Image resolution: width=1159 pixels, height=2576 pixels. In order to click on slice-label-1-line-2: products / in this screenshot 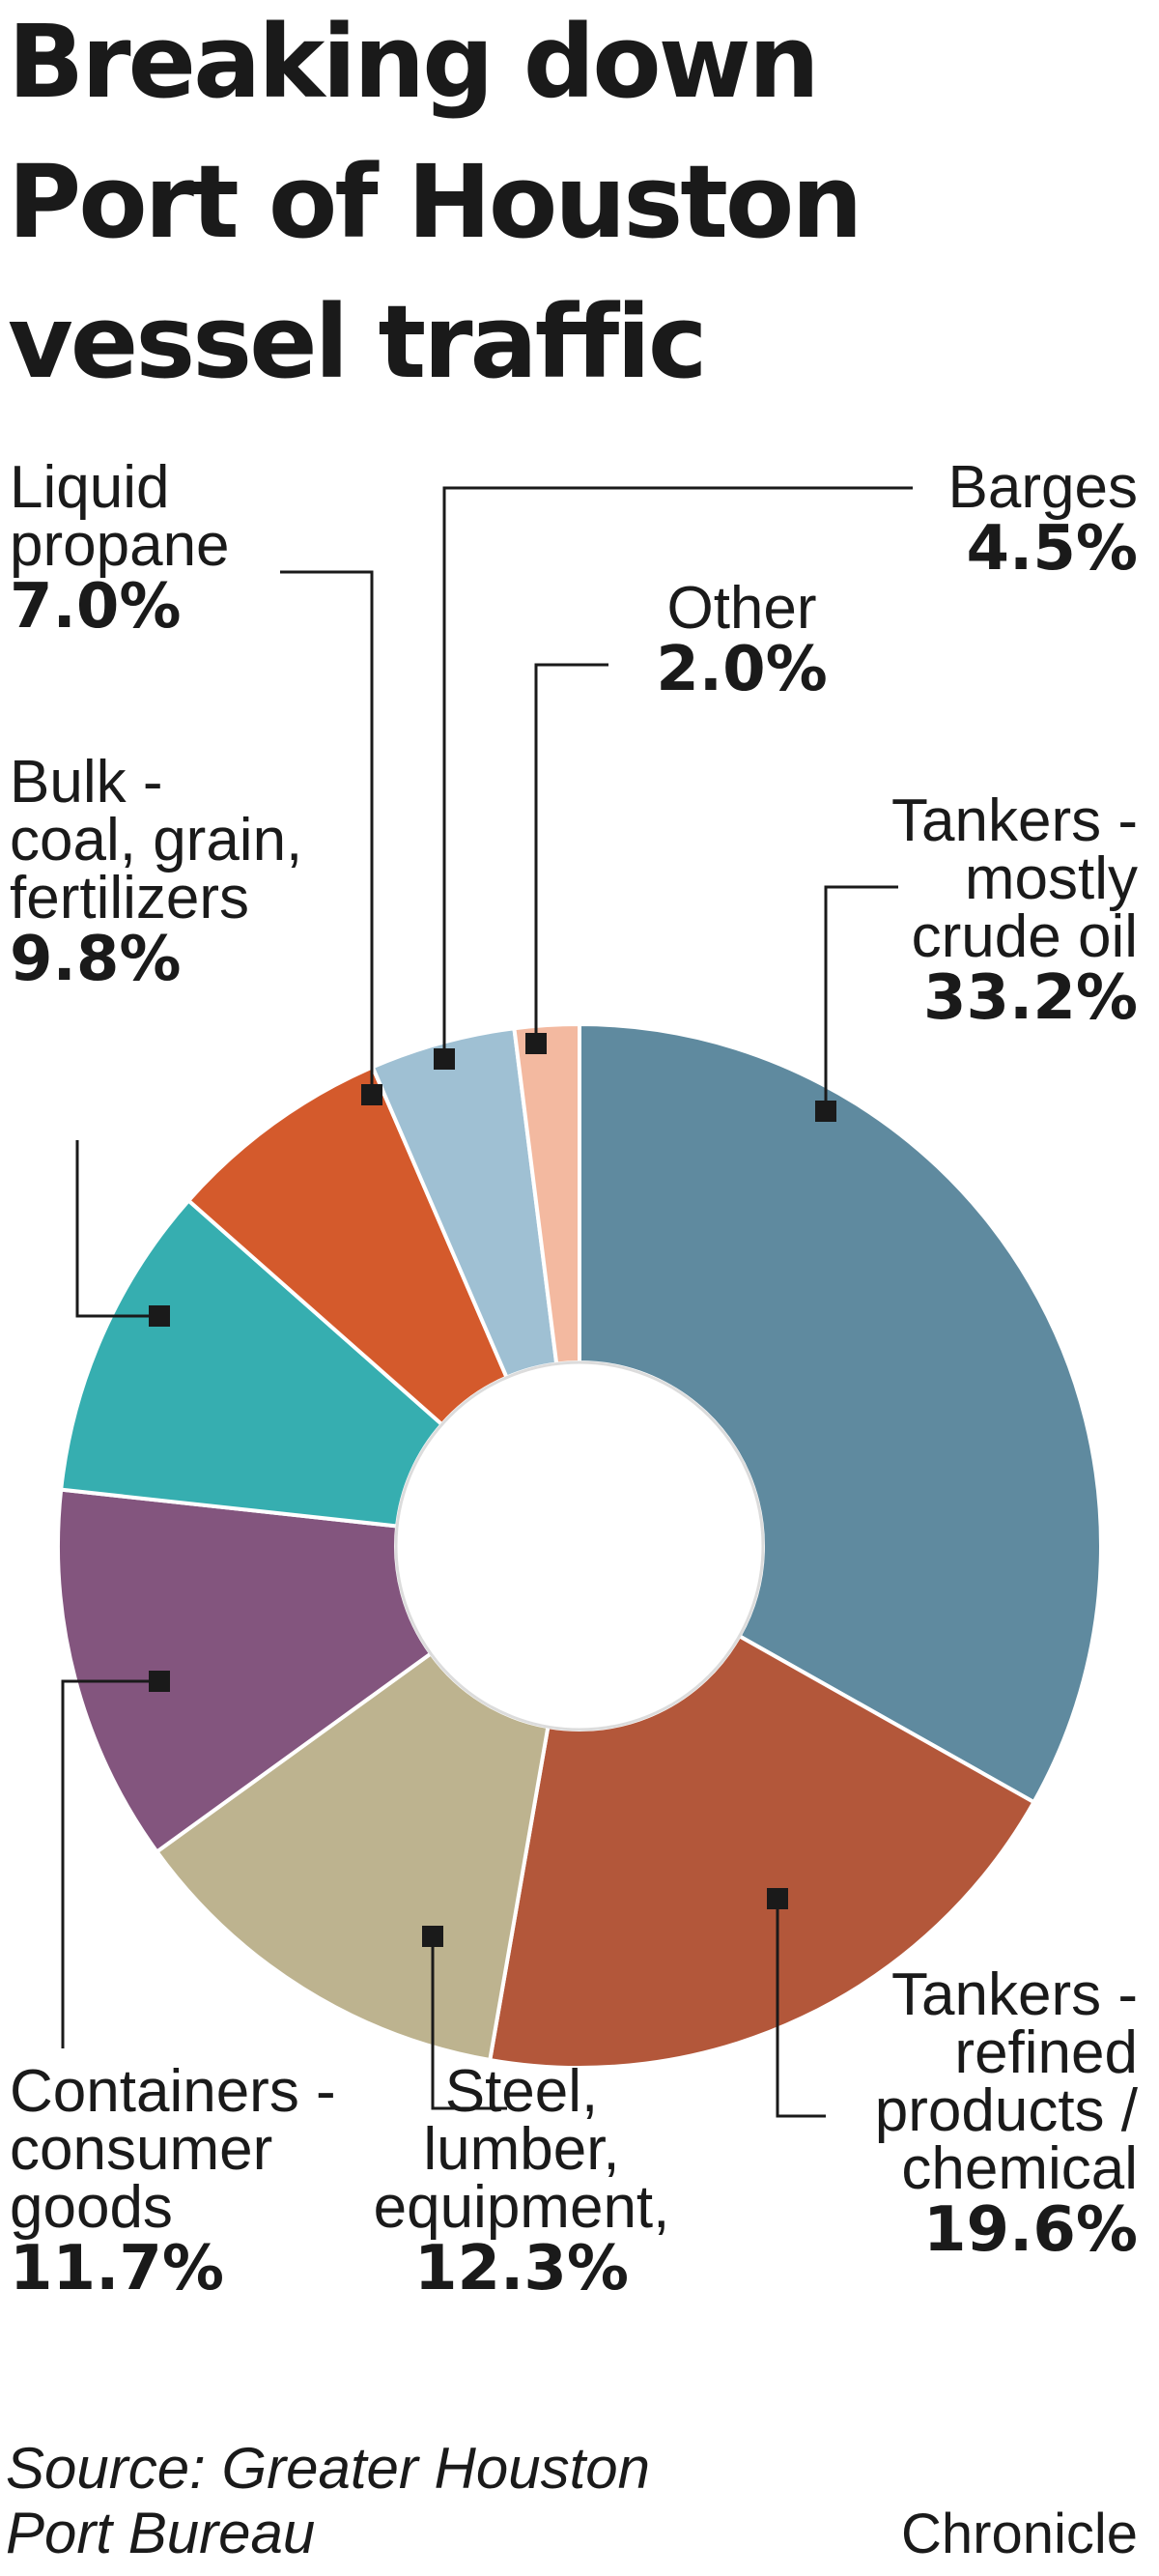, I will do `click(1007, 2111)`.